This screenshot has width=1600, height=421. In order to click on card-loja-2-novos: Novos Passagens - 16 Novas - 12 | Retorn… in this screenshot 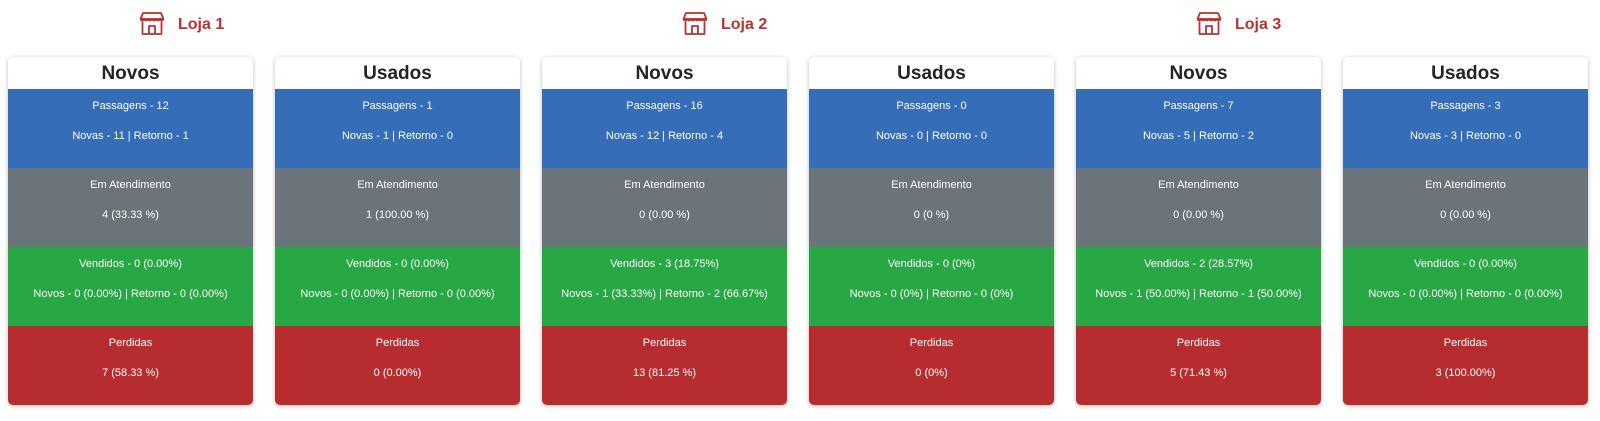, I will do `click(664, 231)`.